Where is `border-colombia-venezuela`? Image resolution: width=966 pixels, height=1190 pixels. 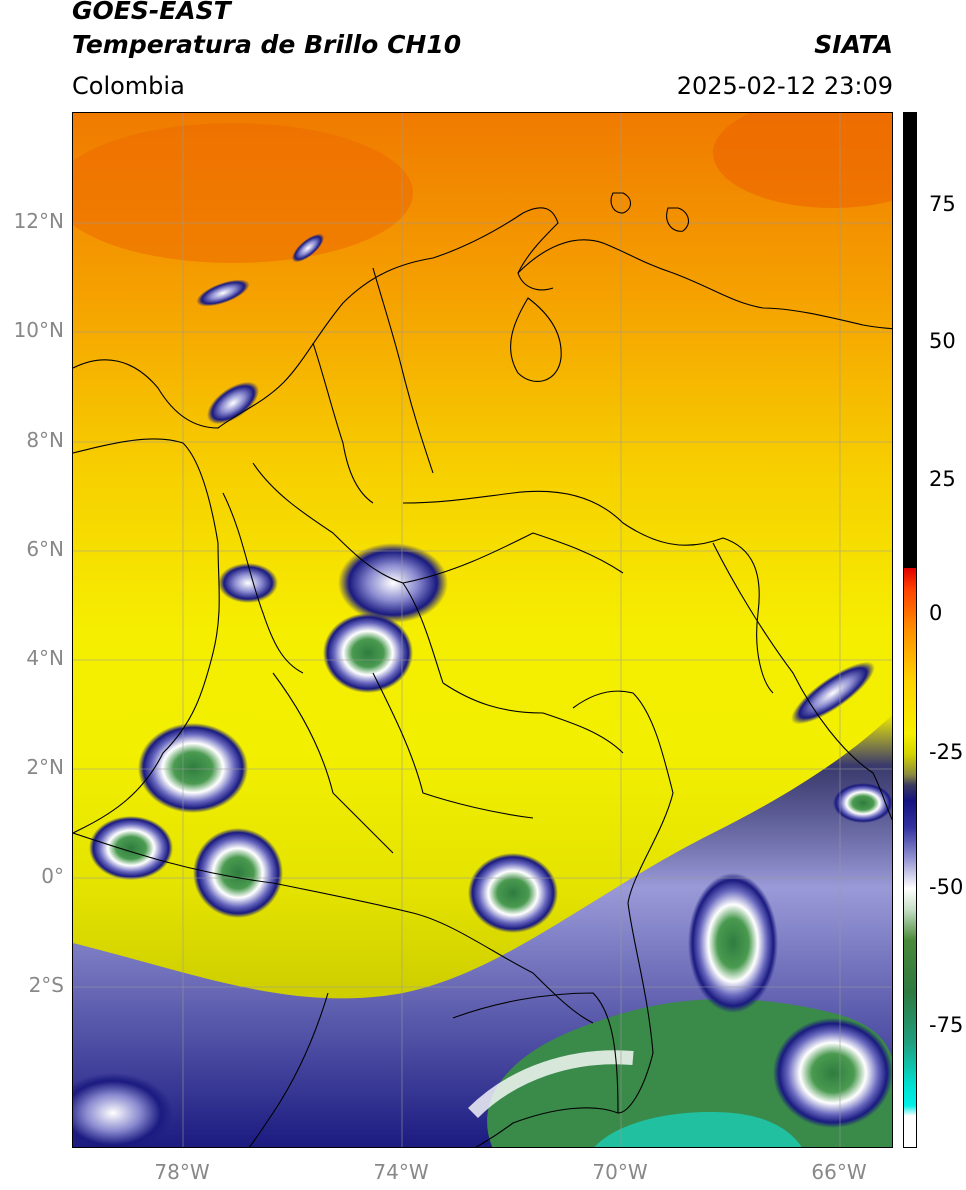
border-colombia-venezuela is located at coordinates (588, 592).